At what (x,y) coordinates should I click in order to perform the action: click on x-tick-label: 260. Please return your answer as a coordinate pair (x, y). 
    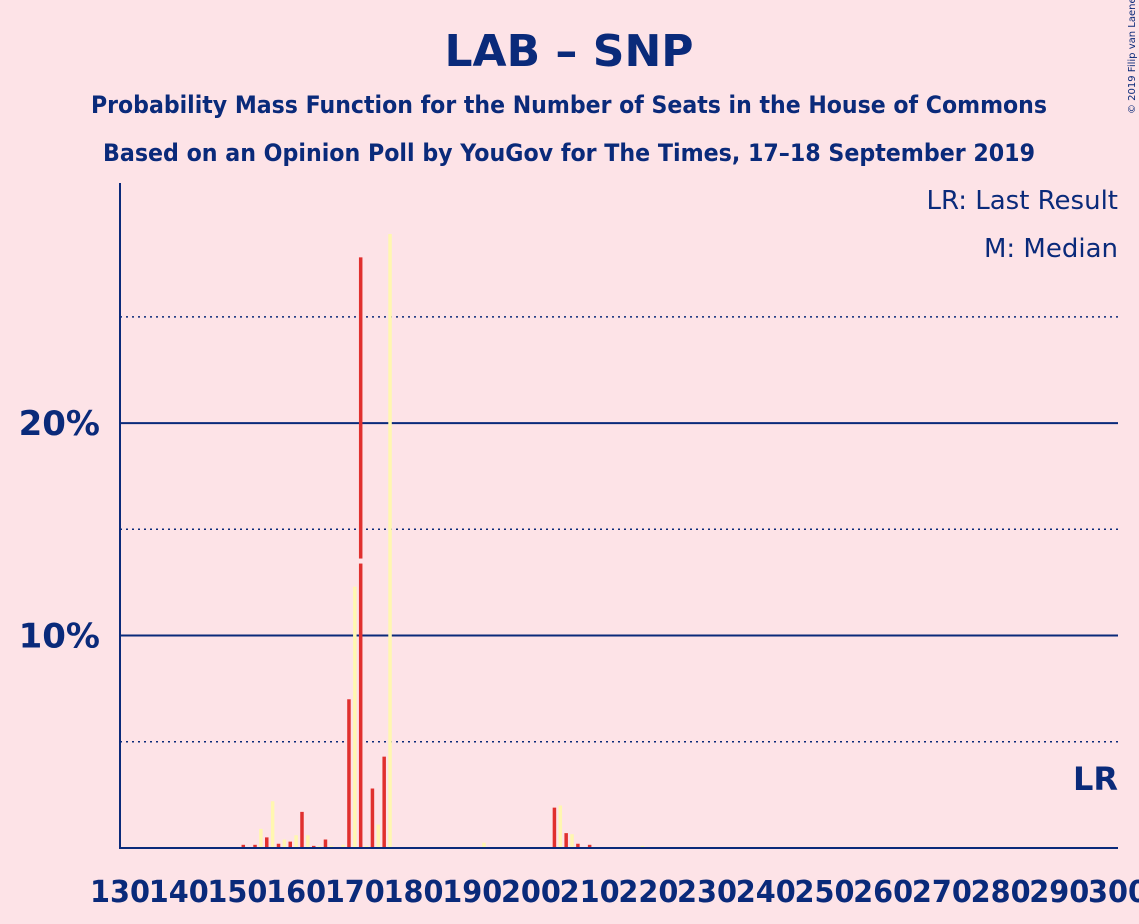
    Looking at the image, I should click on (883, 892).